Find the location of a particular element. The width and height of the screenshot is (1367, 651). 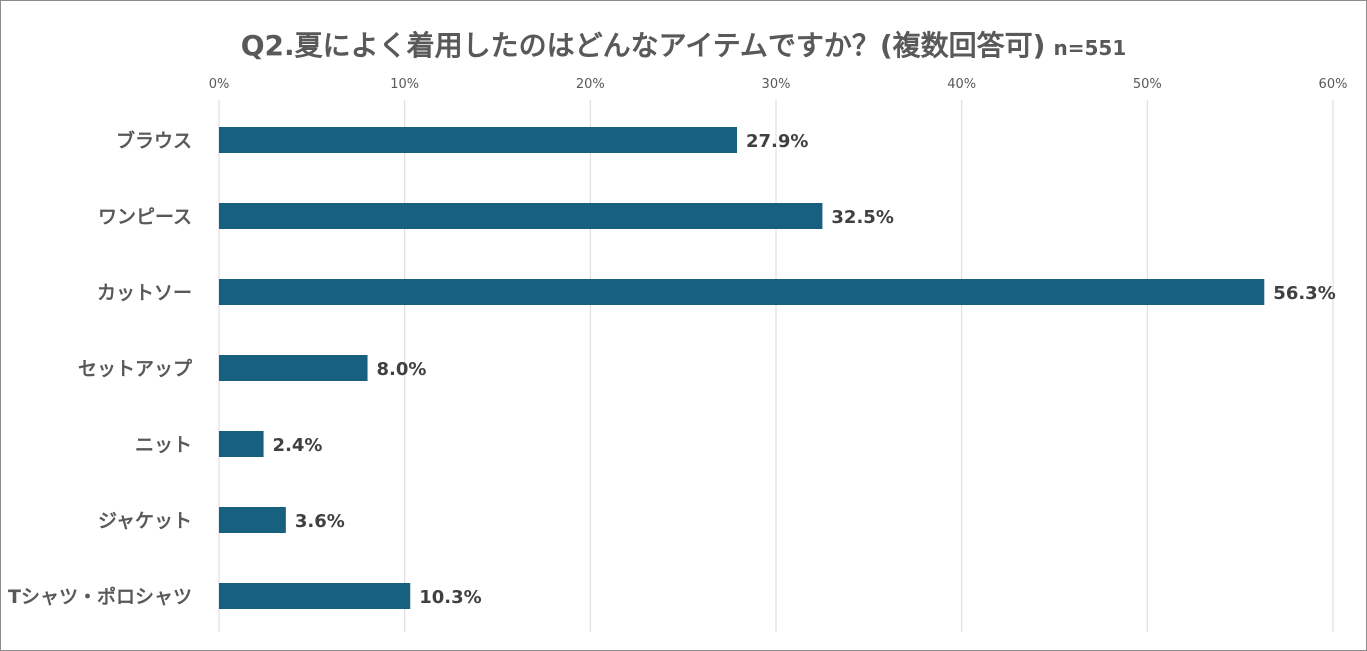

chart-title: Q2.夏によく着用したのはどんなアイテムですか？(複数回答可) n=551 is located at coordinates (683, 44).